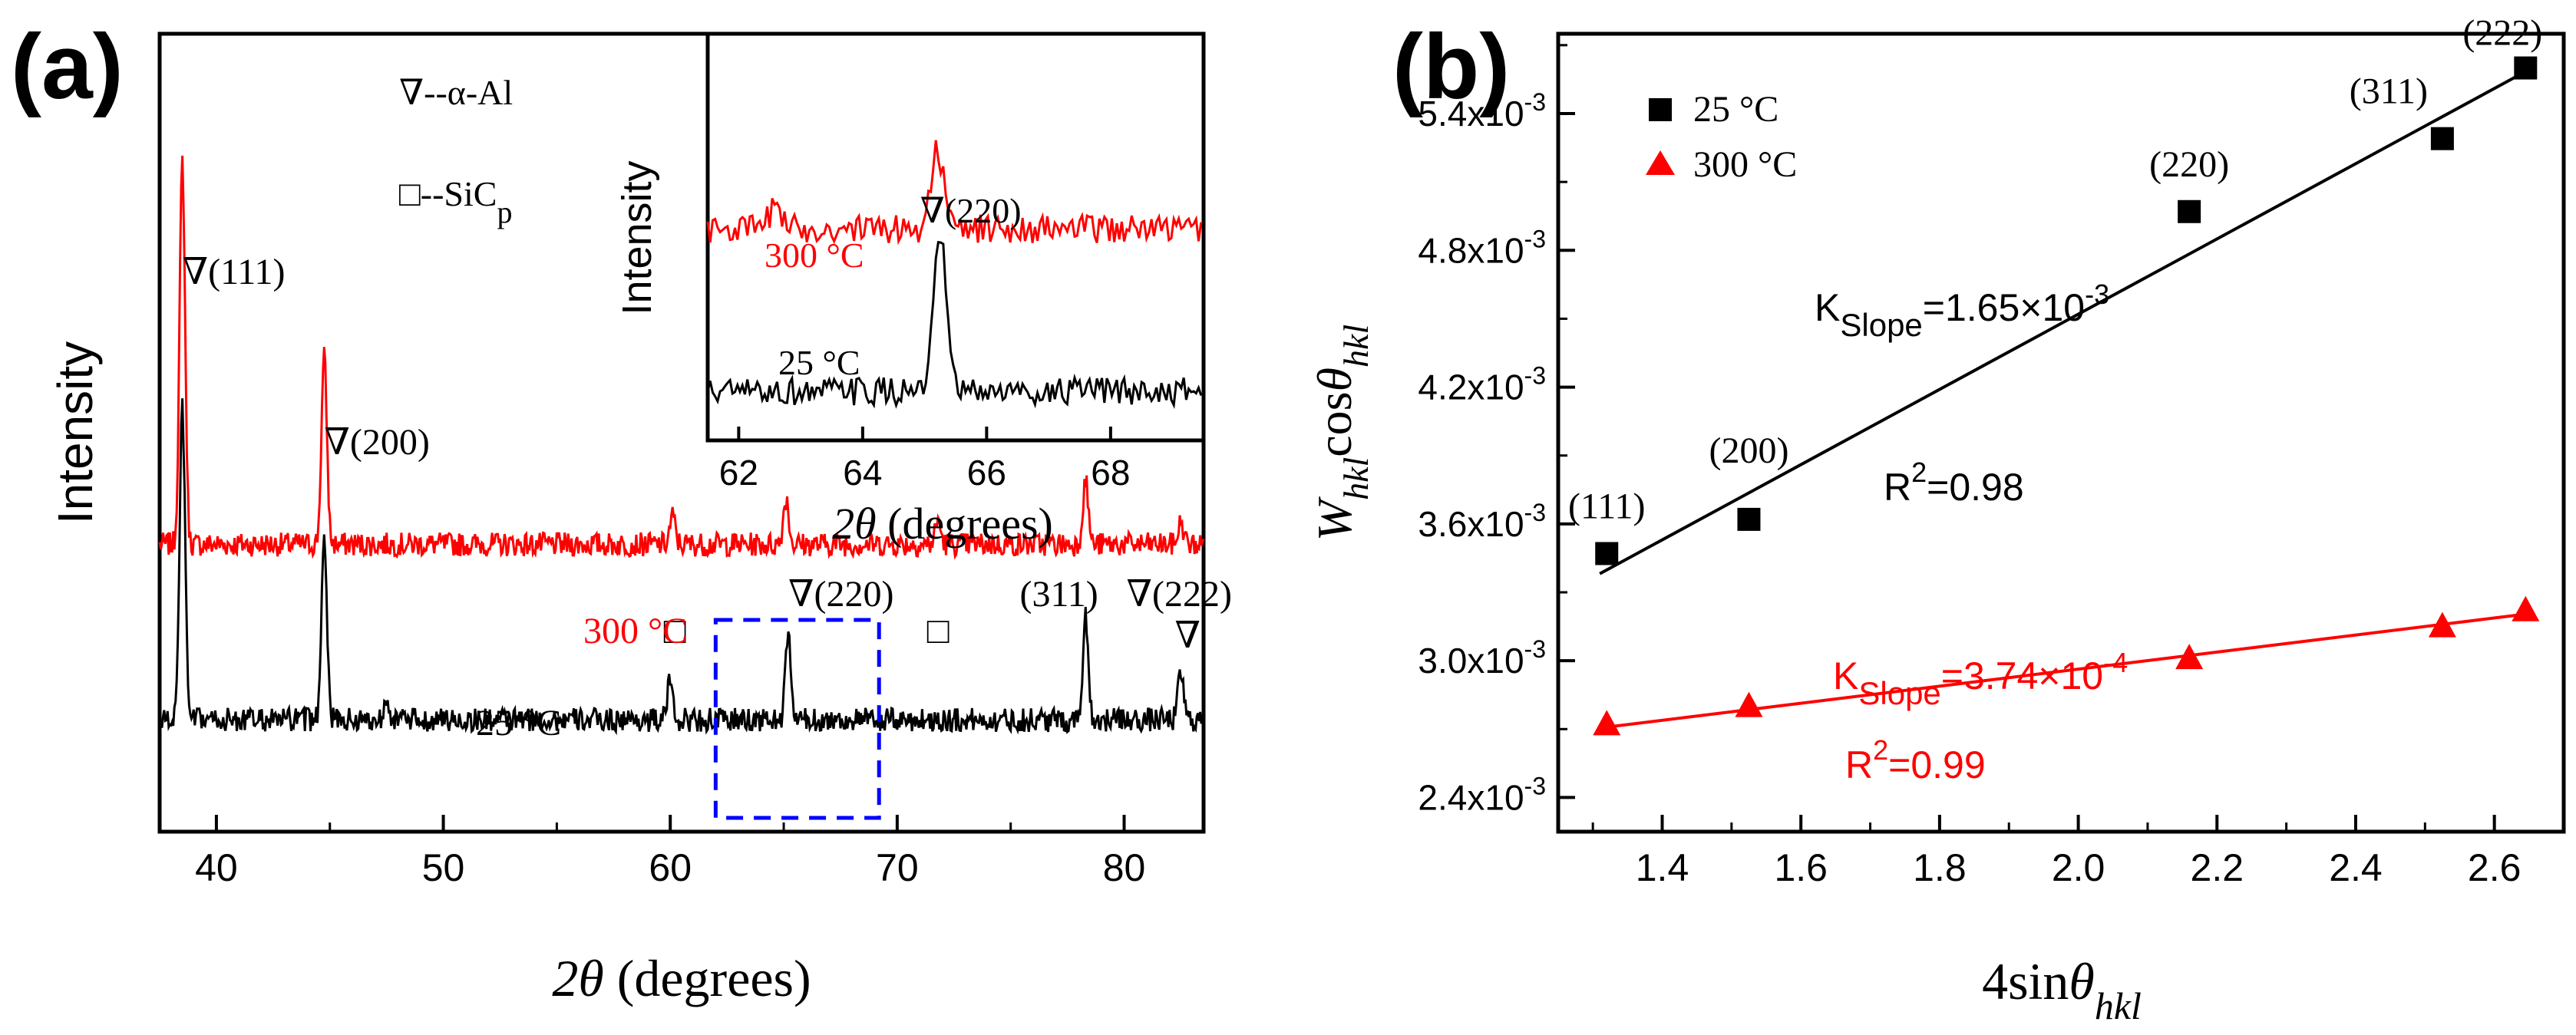  I want to click on peak-label: ∇(200), so click(376, 442).